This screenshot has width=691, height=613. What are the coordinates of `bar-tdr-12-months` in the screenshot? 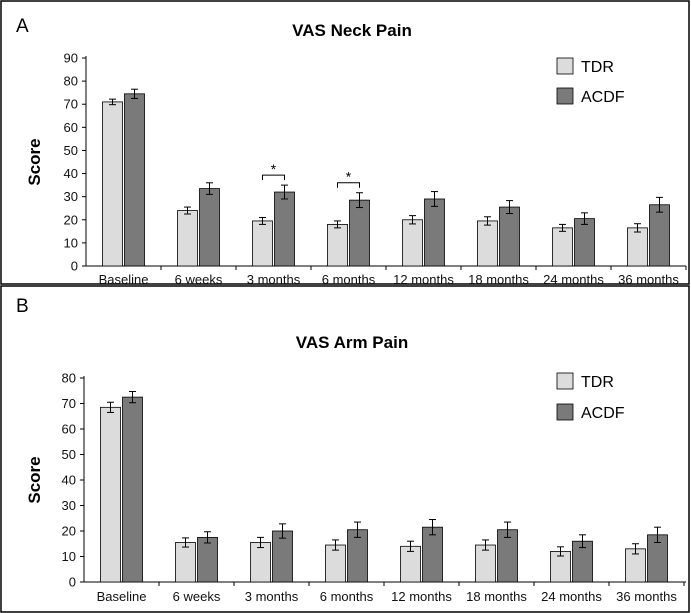 It's located at (413, 243).